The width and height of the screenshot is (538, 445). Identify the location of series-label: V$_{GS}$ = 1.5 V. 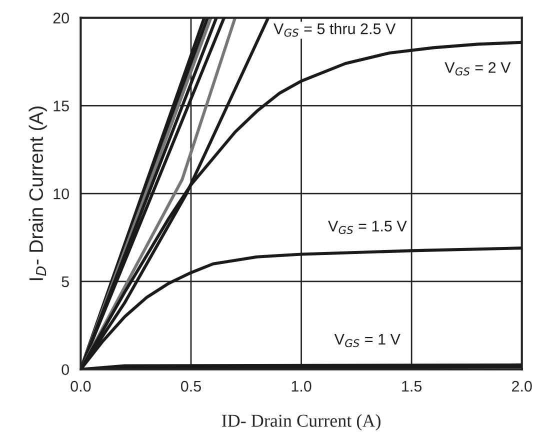
(367, 227).